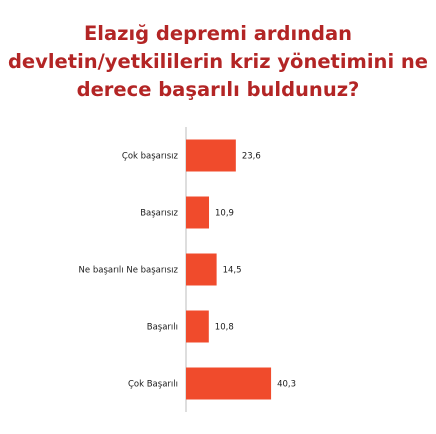 This screenshot has width=436, height=434. What do you see at coordinates (153, 385) in the screenshot?
I see `category-label: Çok Başarılı` at bounding box center [153, 385].